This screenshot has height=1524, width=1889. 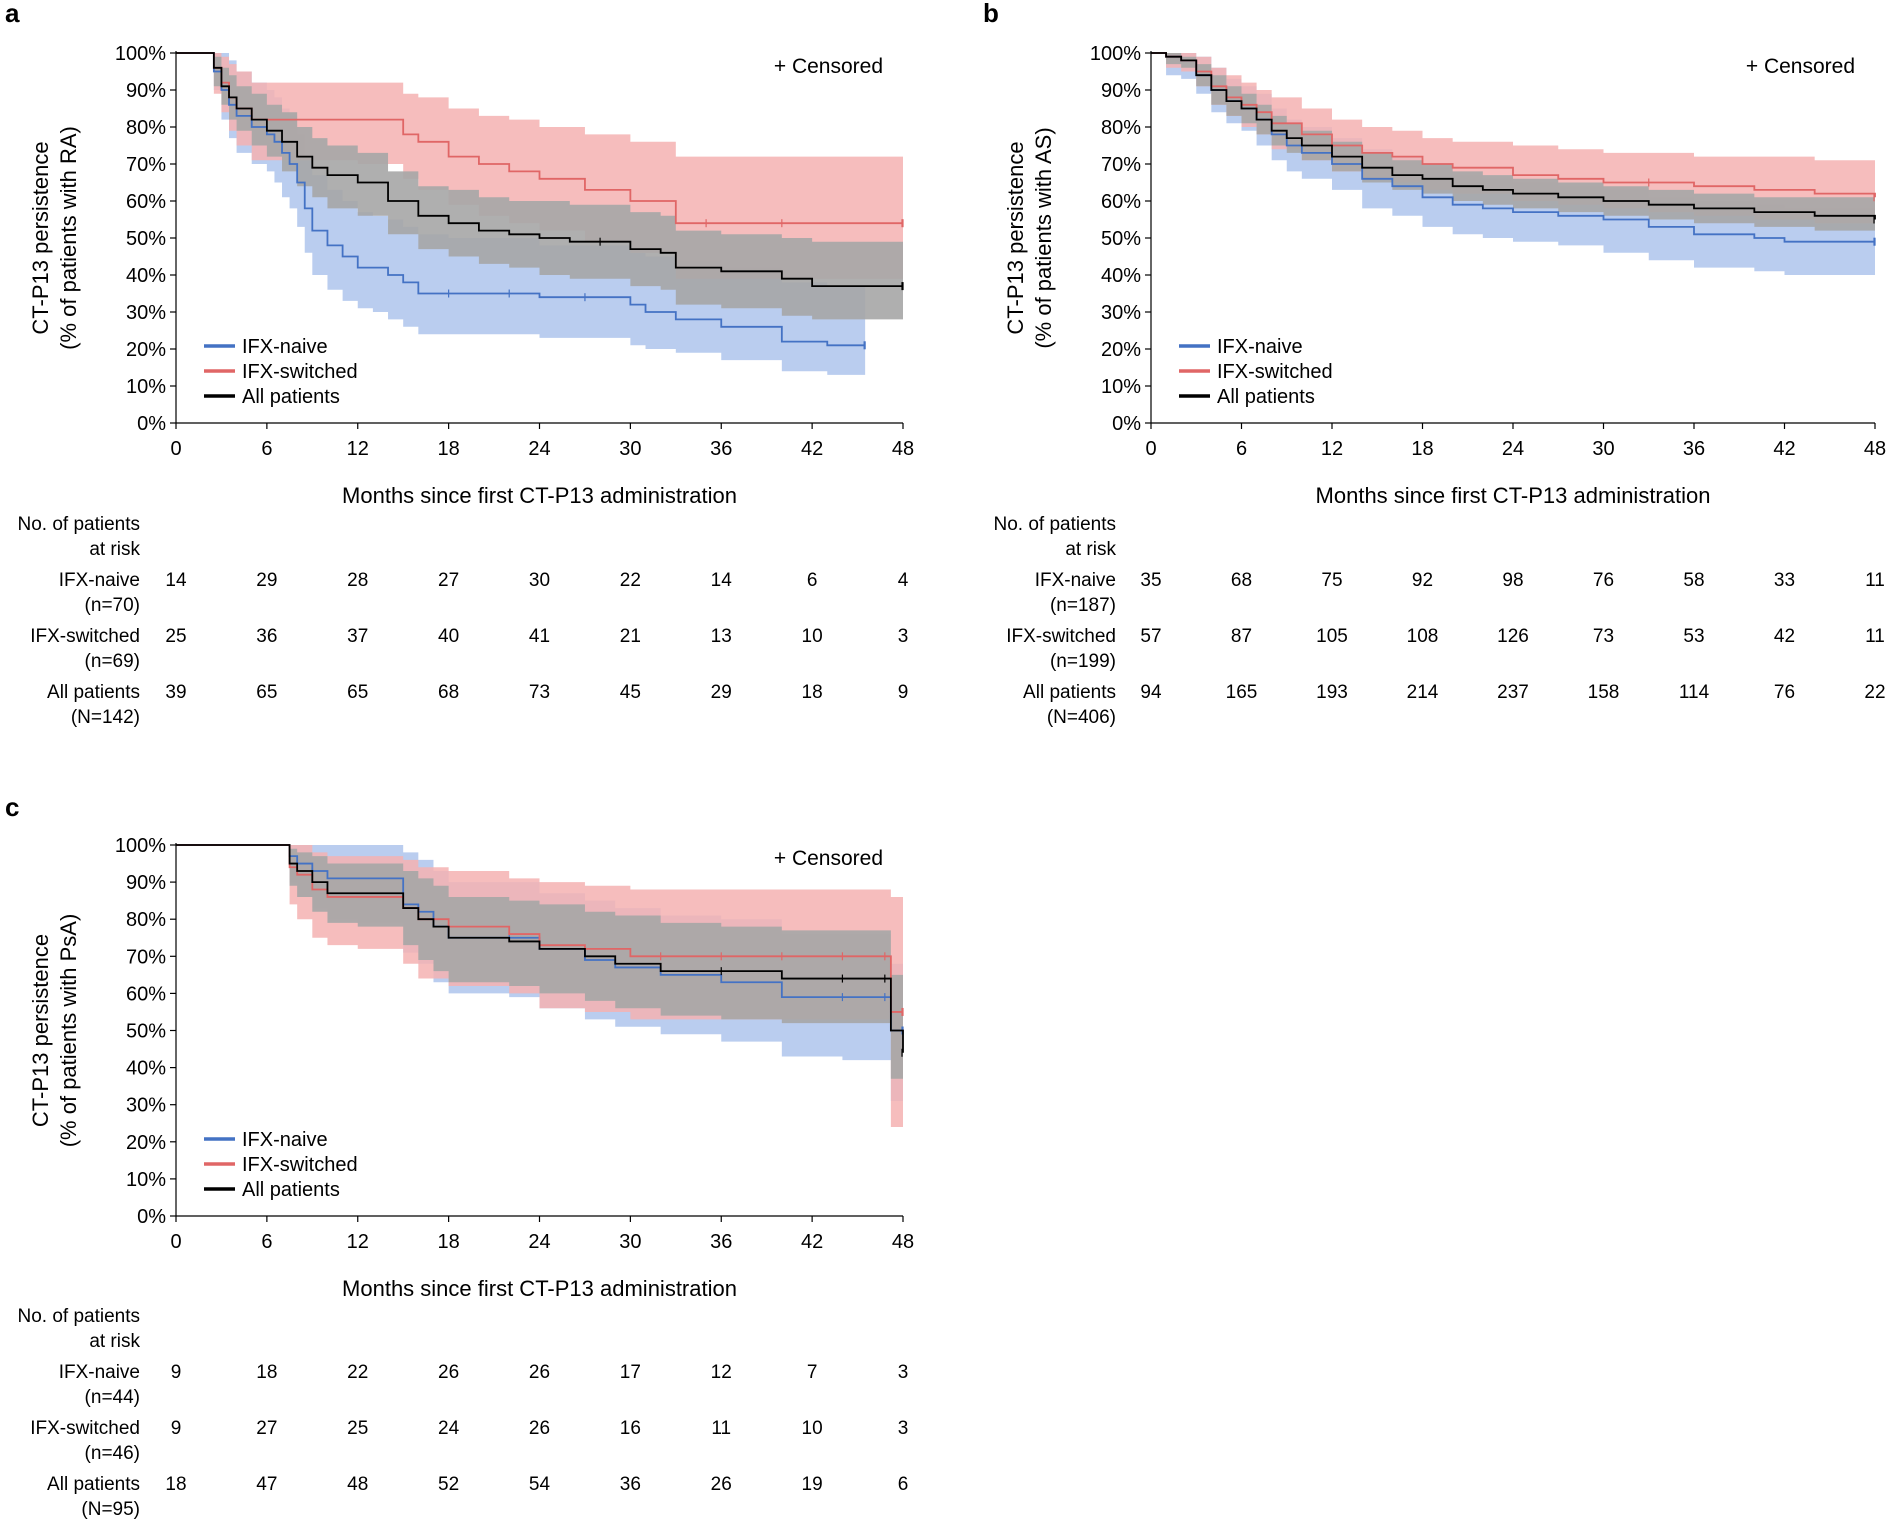 I want to click on risk-cell: 10, so click(x=812, y=636).